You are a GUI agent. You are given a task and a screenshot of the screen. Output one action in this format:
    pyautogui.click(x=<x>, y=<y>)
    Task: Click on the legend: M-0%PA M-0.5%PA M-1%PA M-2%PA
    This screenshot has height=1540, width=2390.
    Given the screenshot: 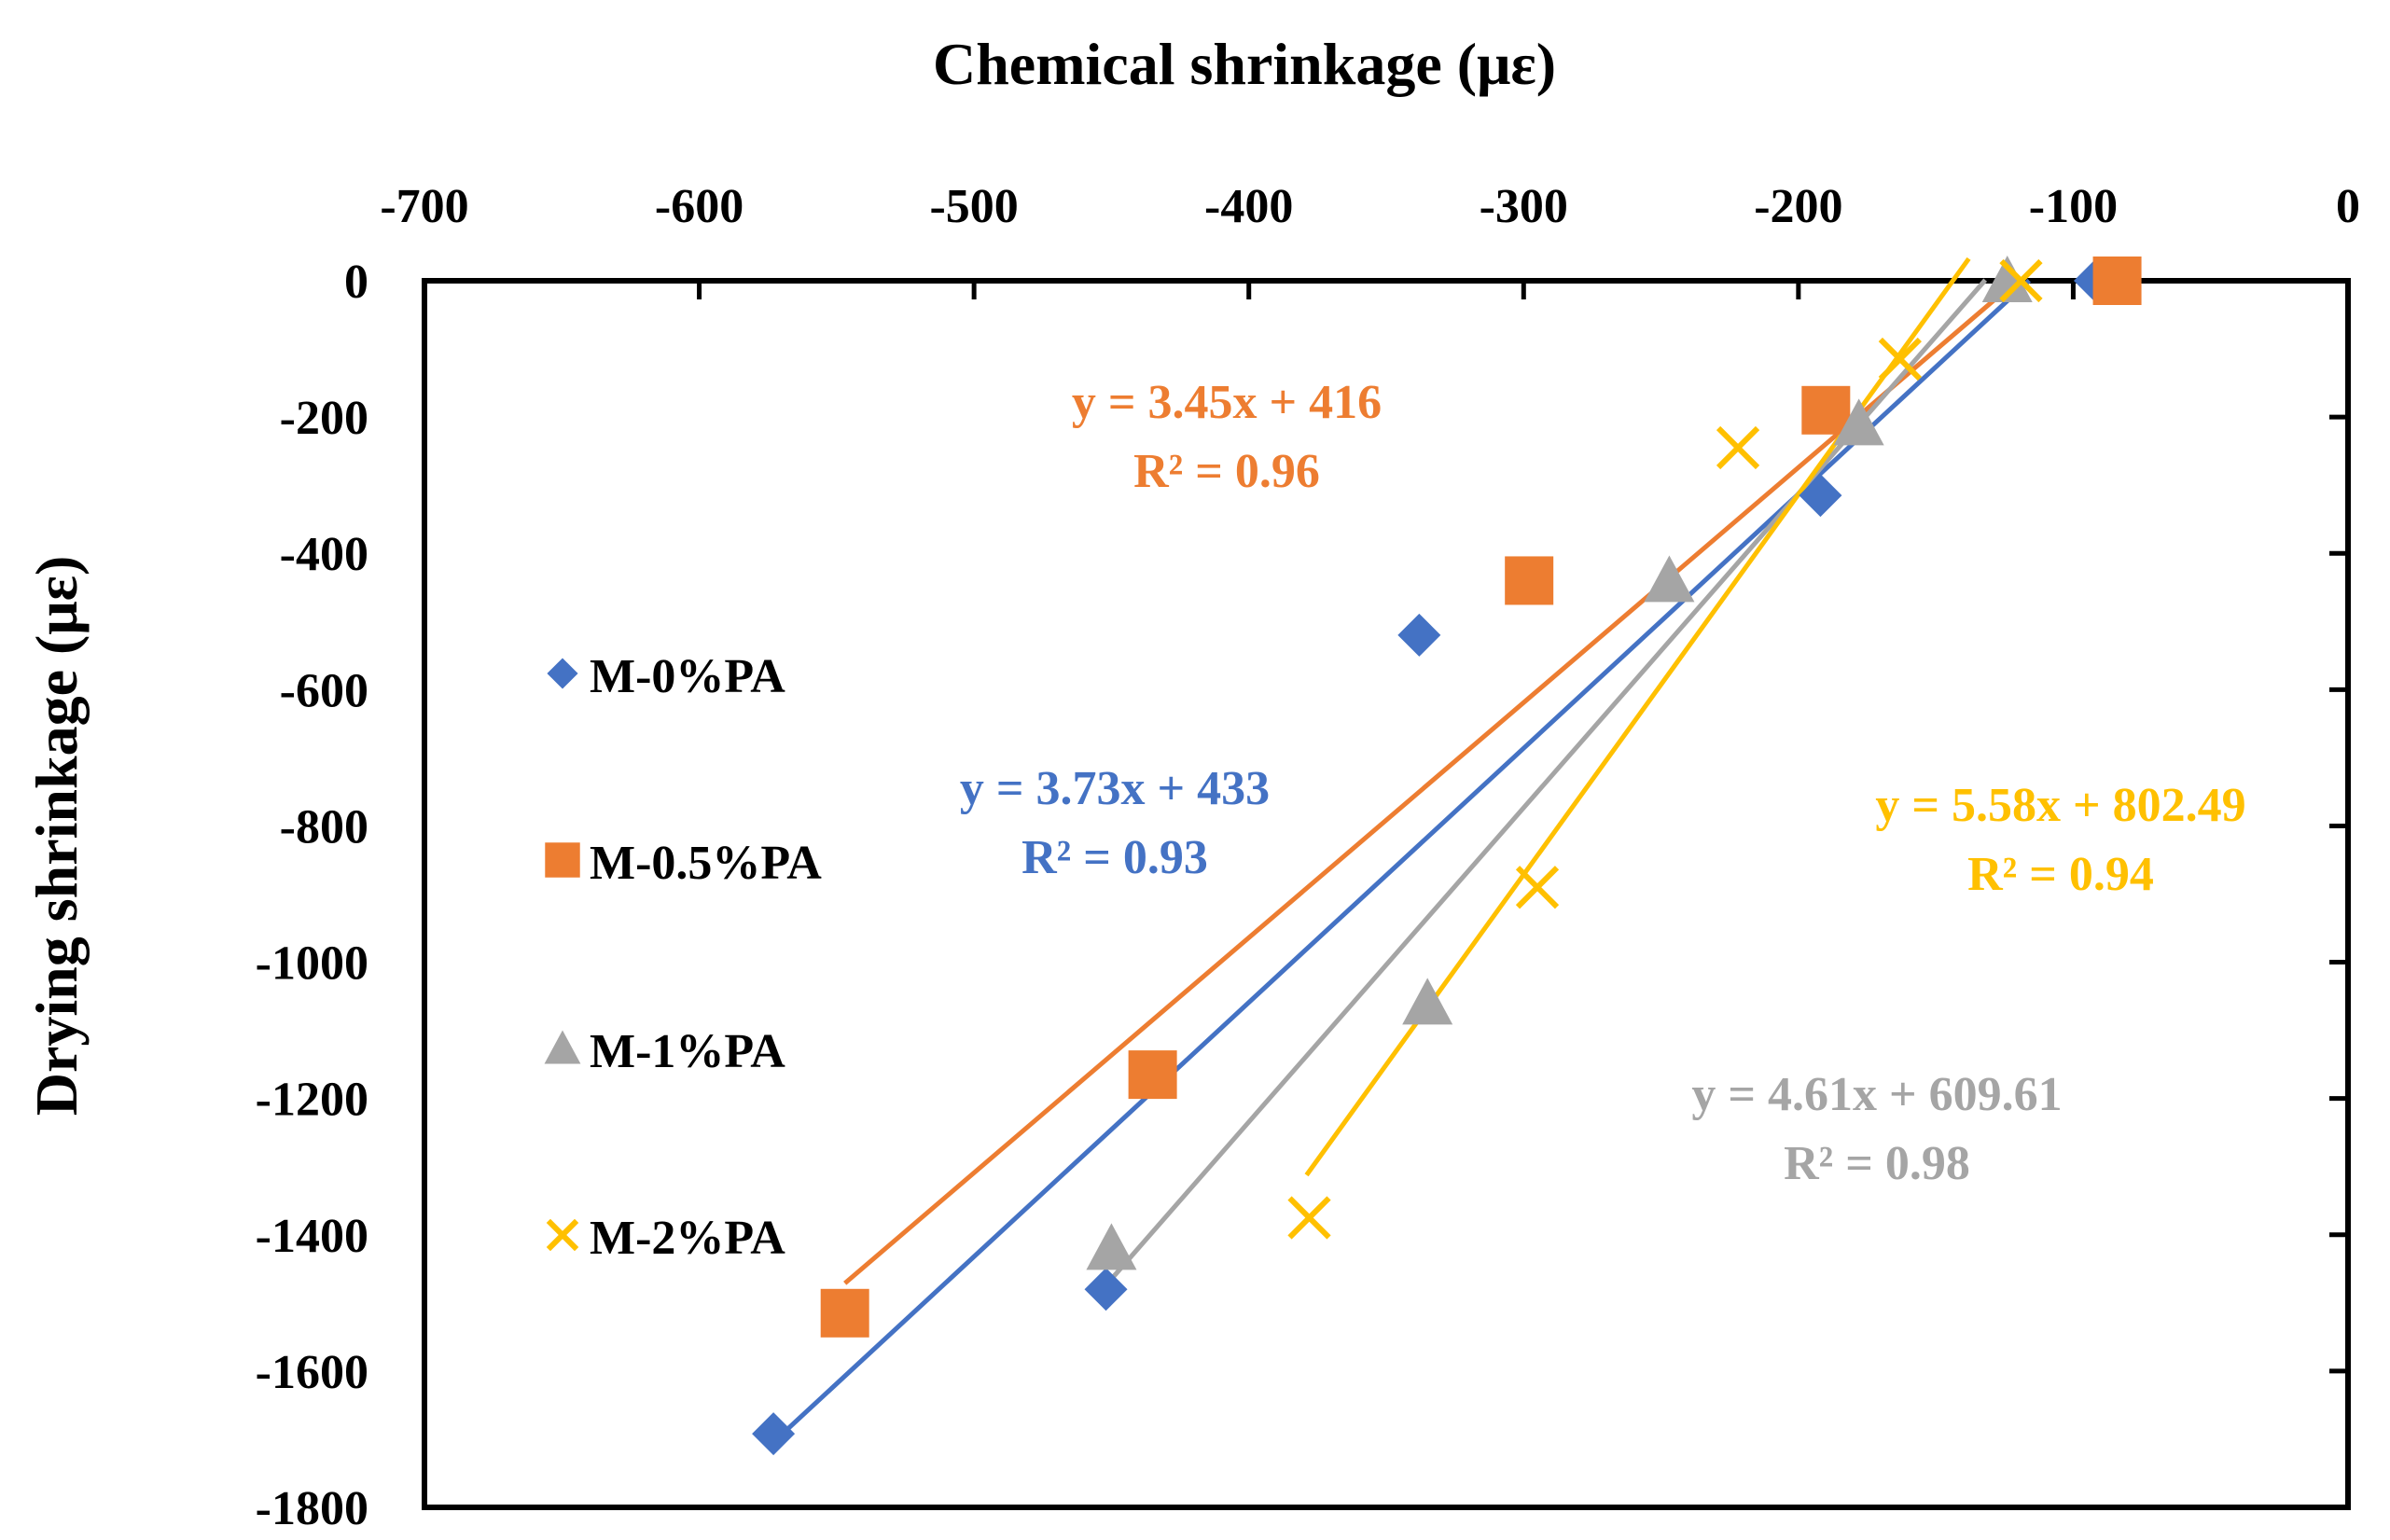 What is the action you would take?
    pyautogui.click(x=683, y=957)
    